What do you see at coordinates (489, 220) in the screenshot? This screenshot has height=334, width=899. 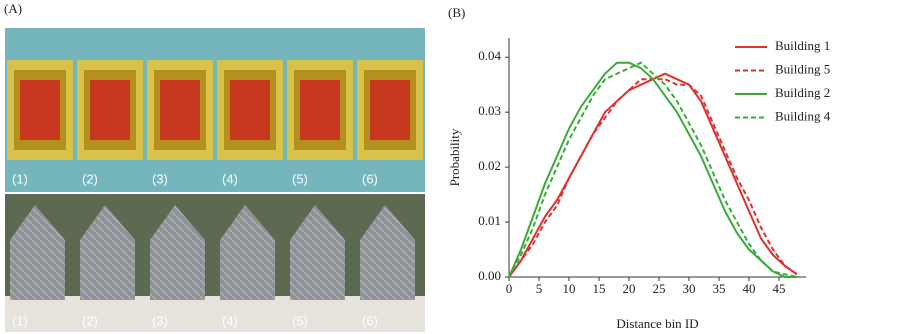 I see `y-tick-label: 0.01` at bounding box center [489, 220].